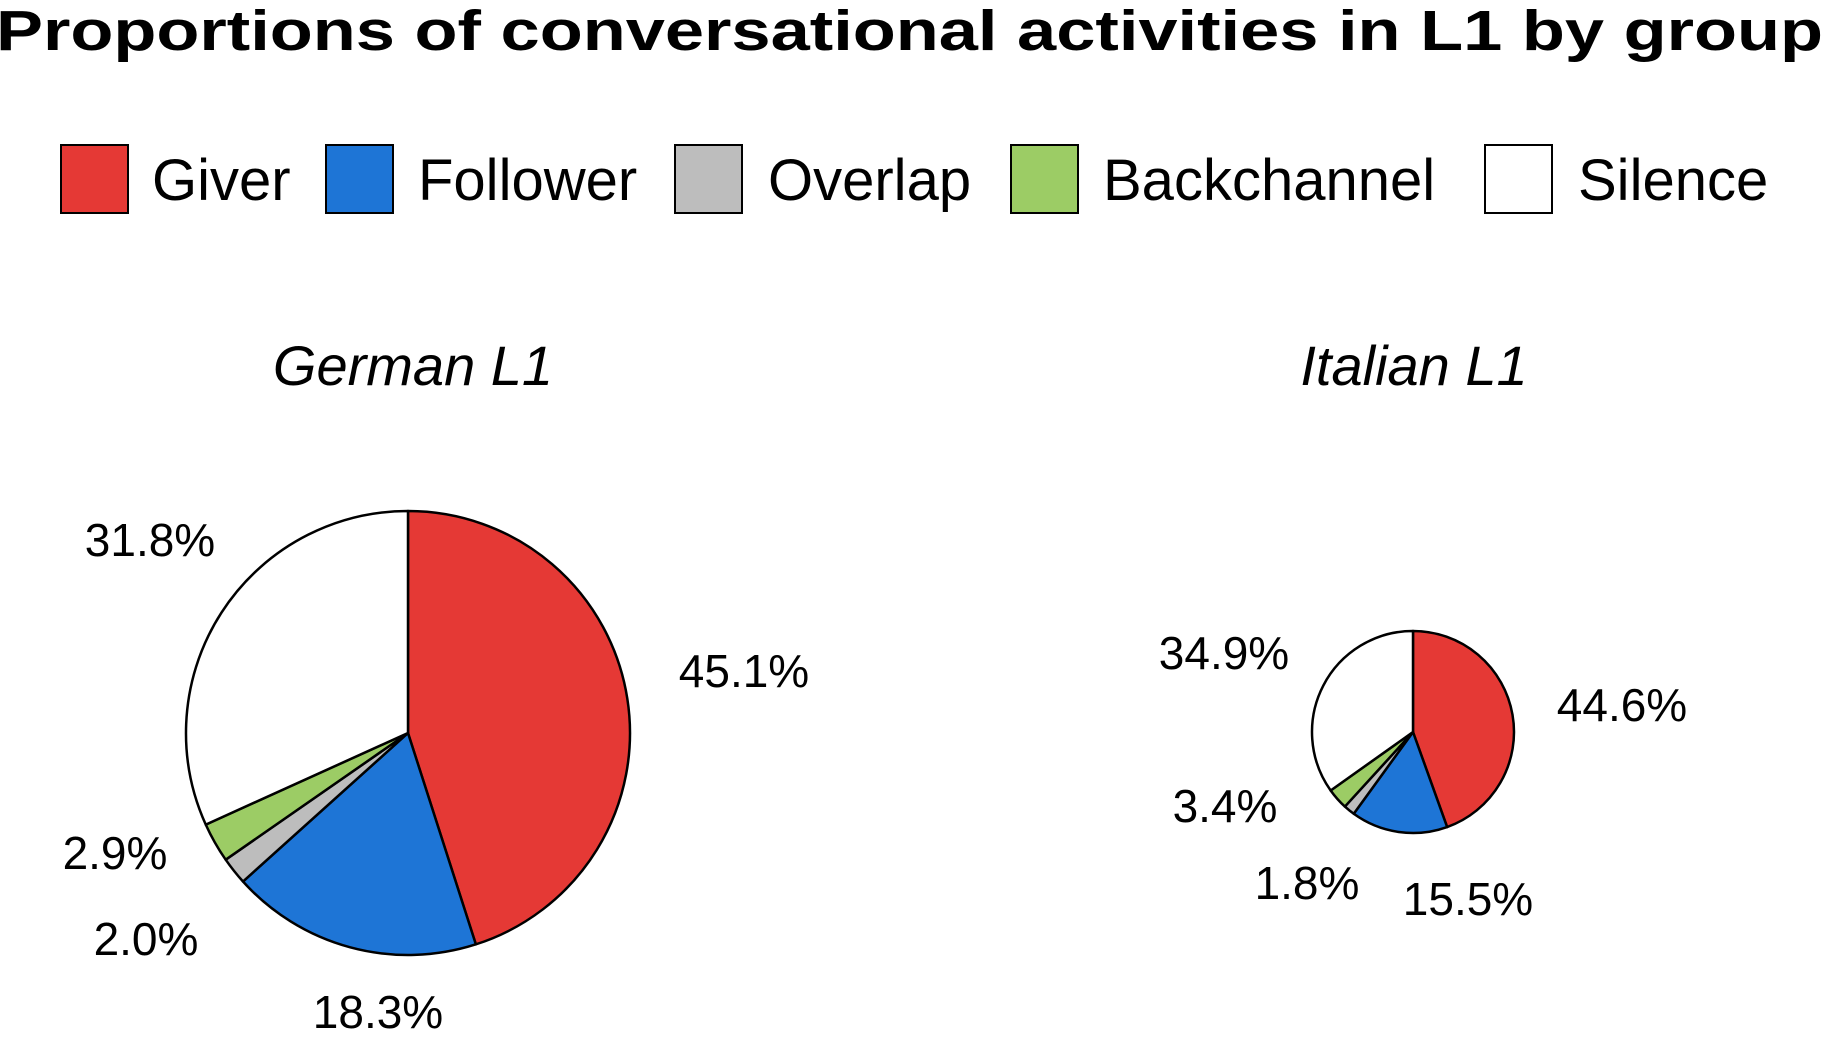  Describe the element at coordinates (1673, 180) in the screenshot. I see `legend-label-silence: Silence` at that location.